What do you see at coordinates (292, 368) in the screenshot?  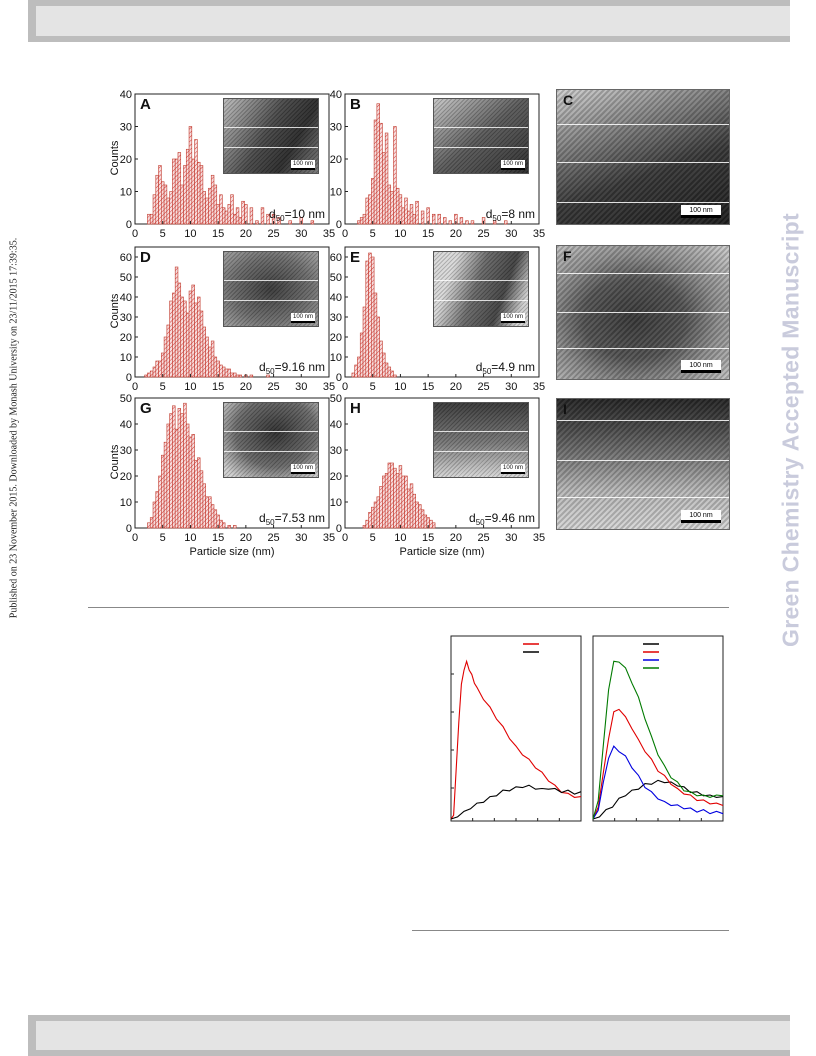 I see `d50-label: d50=9.16 nm` at bounding box center [292, 368].